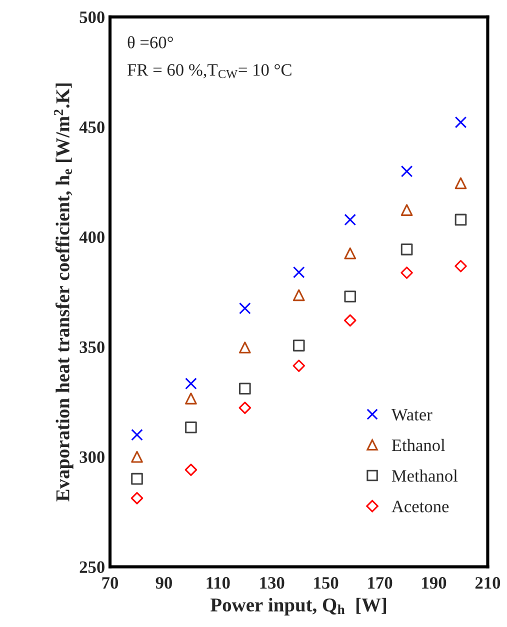 Image resolution: width=507 pixels, height=627 pixels. What do you see at coordinates (298, 607) in the screenshot?
I see `x-axis-title: Power input, Q$_{h}$ [W]` at bounding box center [298, 607].